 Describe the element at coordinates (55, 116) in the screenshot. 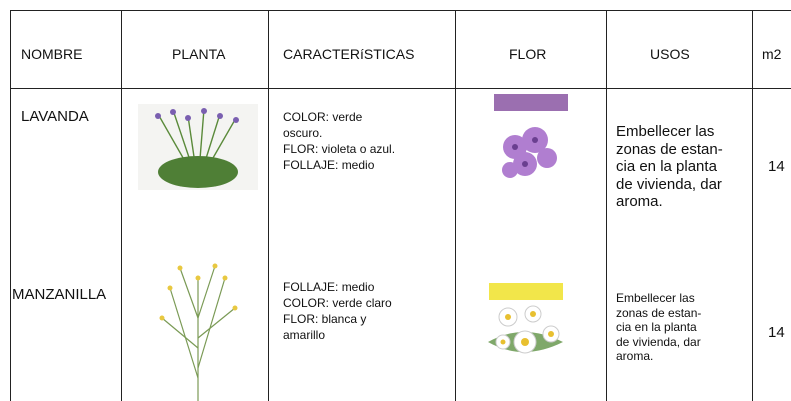

I see `plant-name: LAVANDA` at that location.